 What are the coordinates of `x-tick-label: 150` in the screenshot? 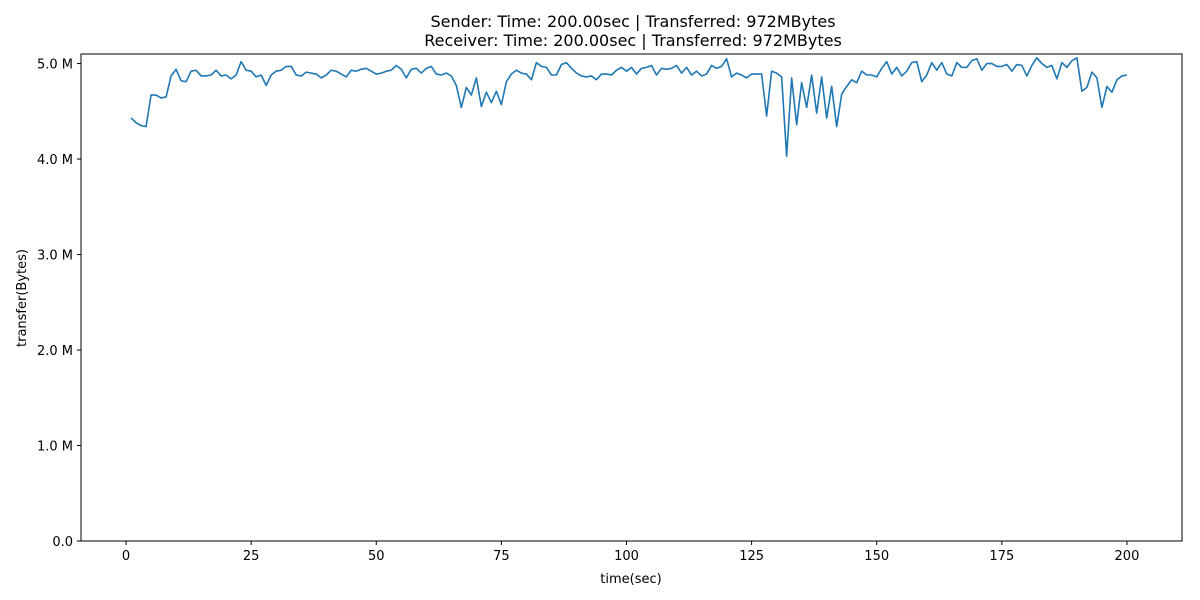 It's located at (876, 556).